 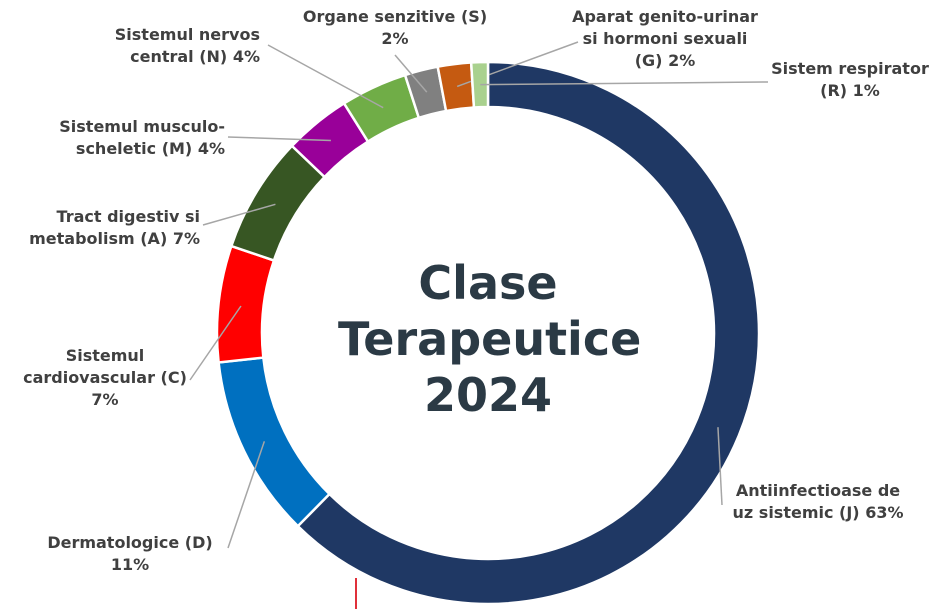 I want to click on data-label: Tract digestiv si metabolism (A) 7%, so click(x=105, y=228).